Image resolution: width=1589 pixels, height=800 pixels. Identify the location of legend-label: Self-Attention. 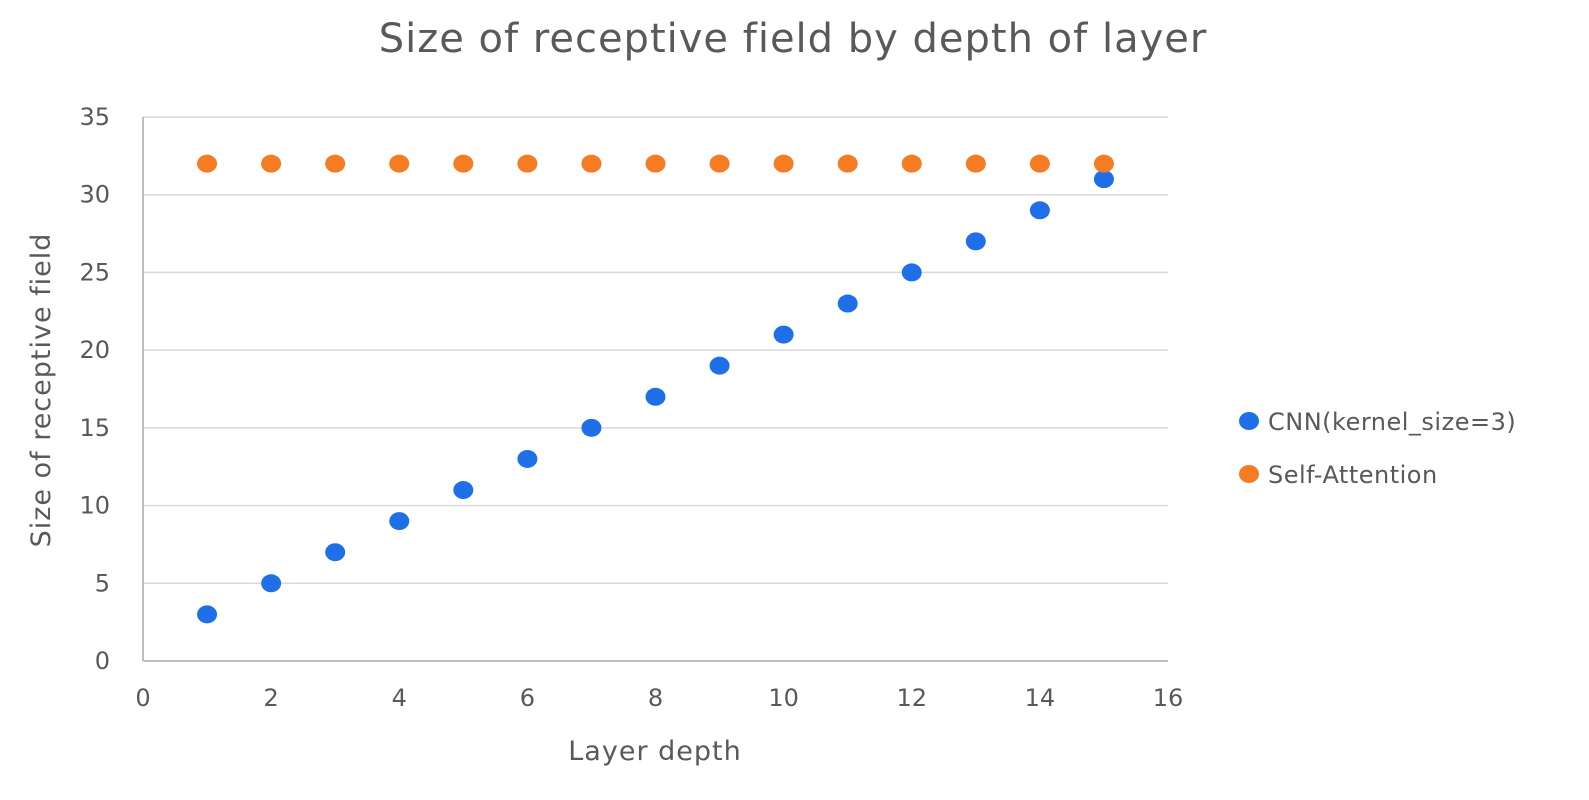
(1353, 475).